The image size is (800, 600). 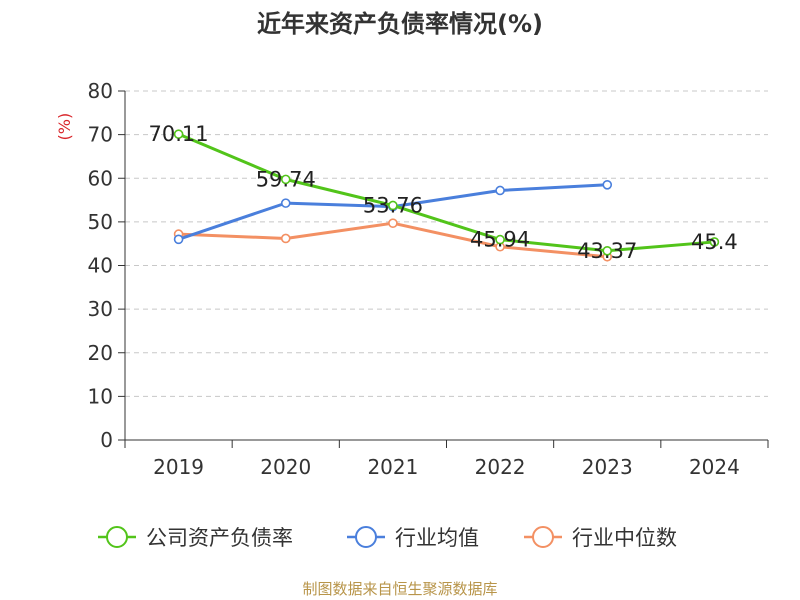 I want to click on data-label: 53.76, so click(x=393, y=205).